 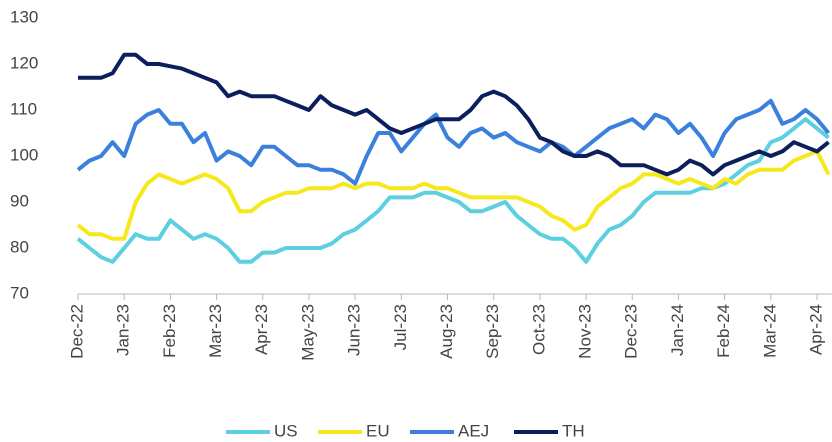 I want to click on x-tick-label: Feb-23, so click(x=169, y=331).